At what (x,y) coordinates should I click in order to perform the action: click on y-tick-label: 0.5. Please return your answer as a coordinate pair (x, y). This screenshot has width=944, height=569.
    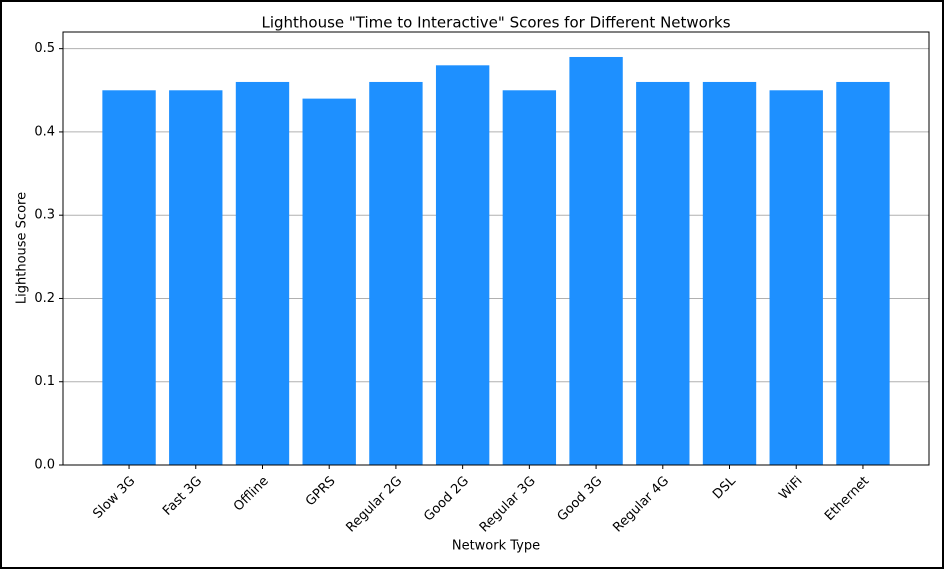
    Looking at the image, I should click on (44, 48).